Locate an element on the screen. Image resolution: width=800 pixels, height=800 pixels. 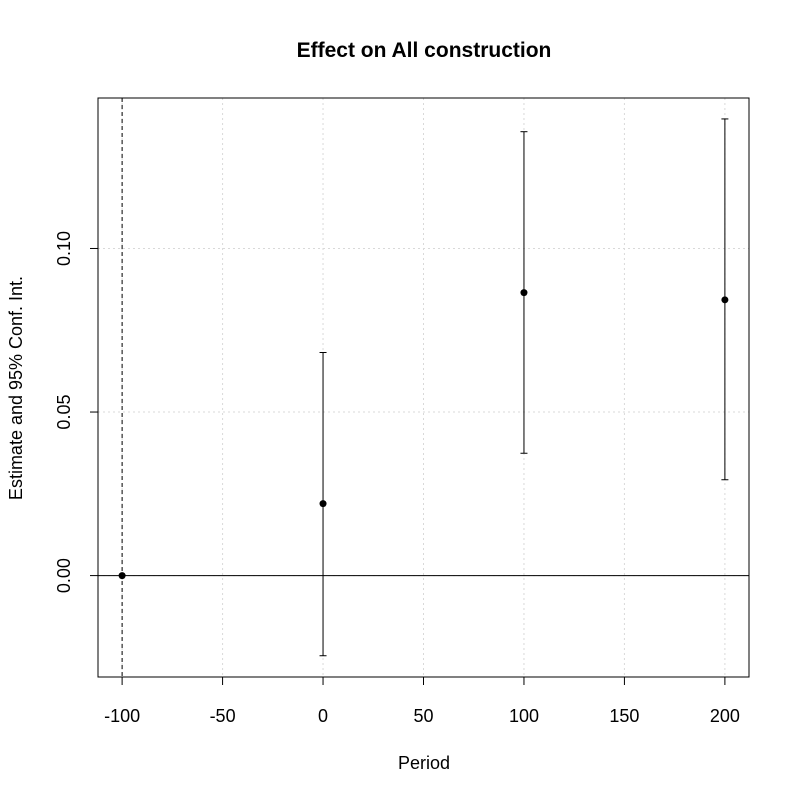
x-tick-label: 50 is located at coordinates (423, 716).